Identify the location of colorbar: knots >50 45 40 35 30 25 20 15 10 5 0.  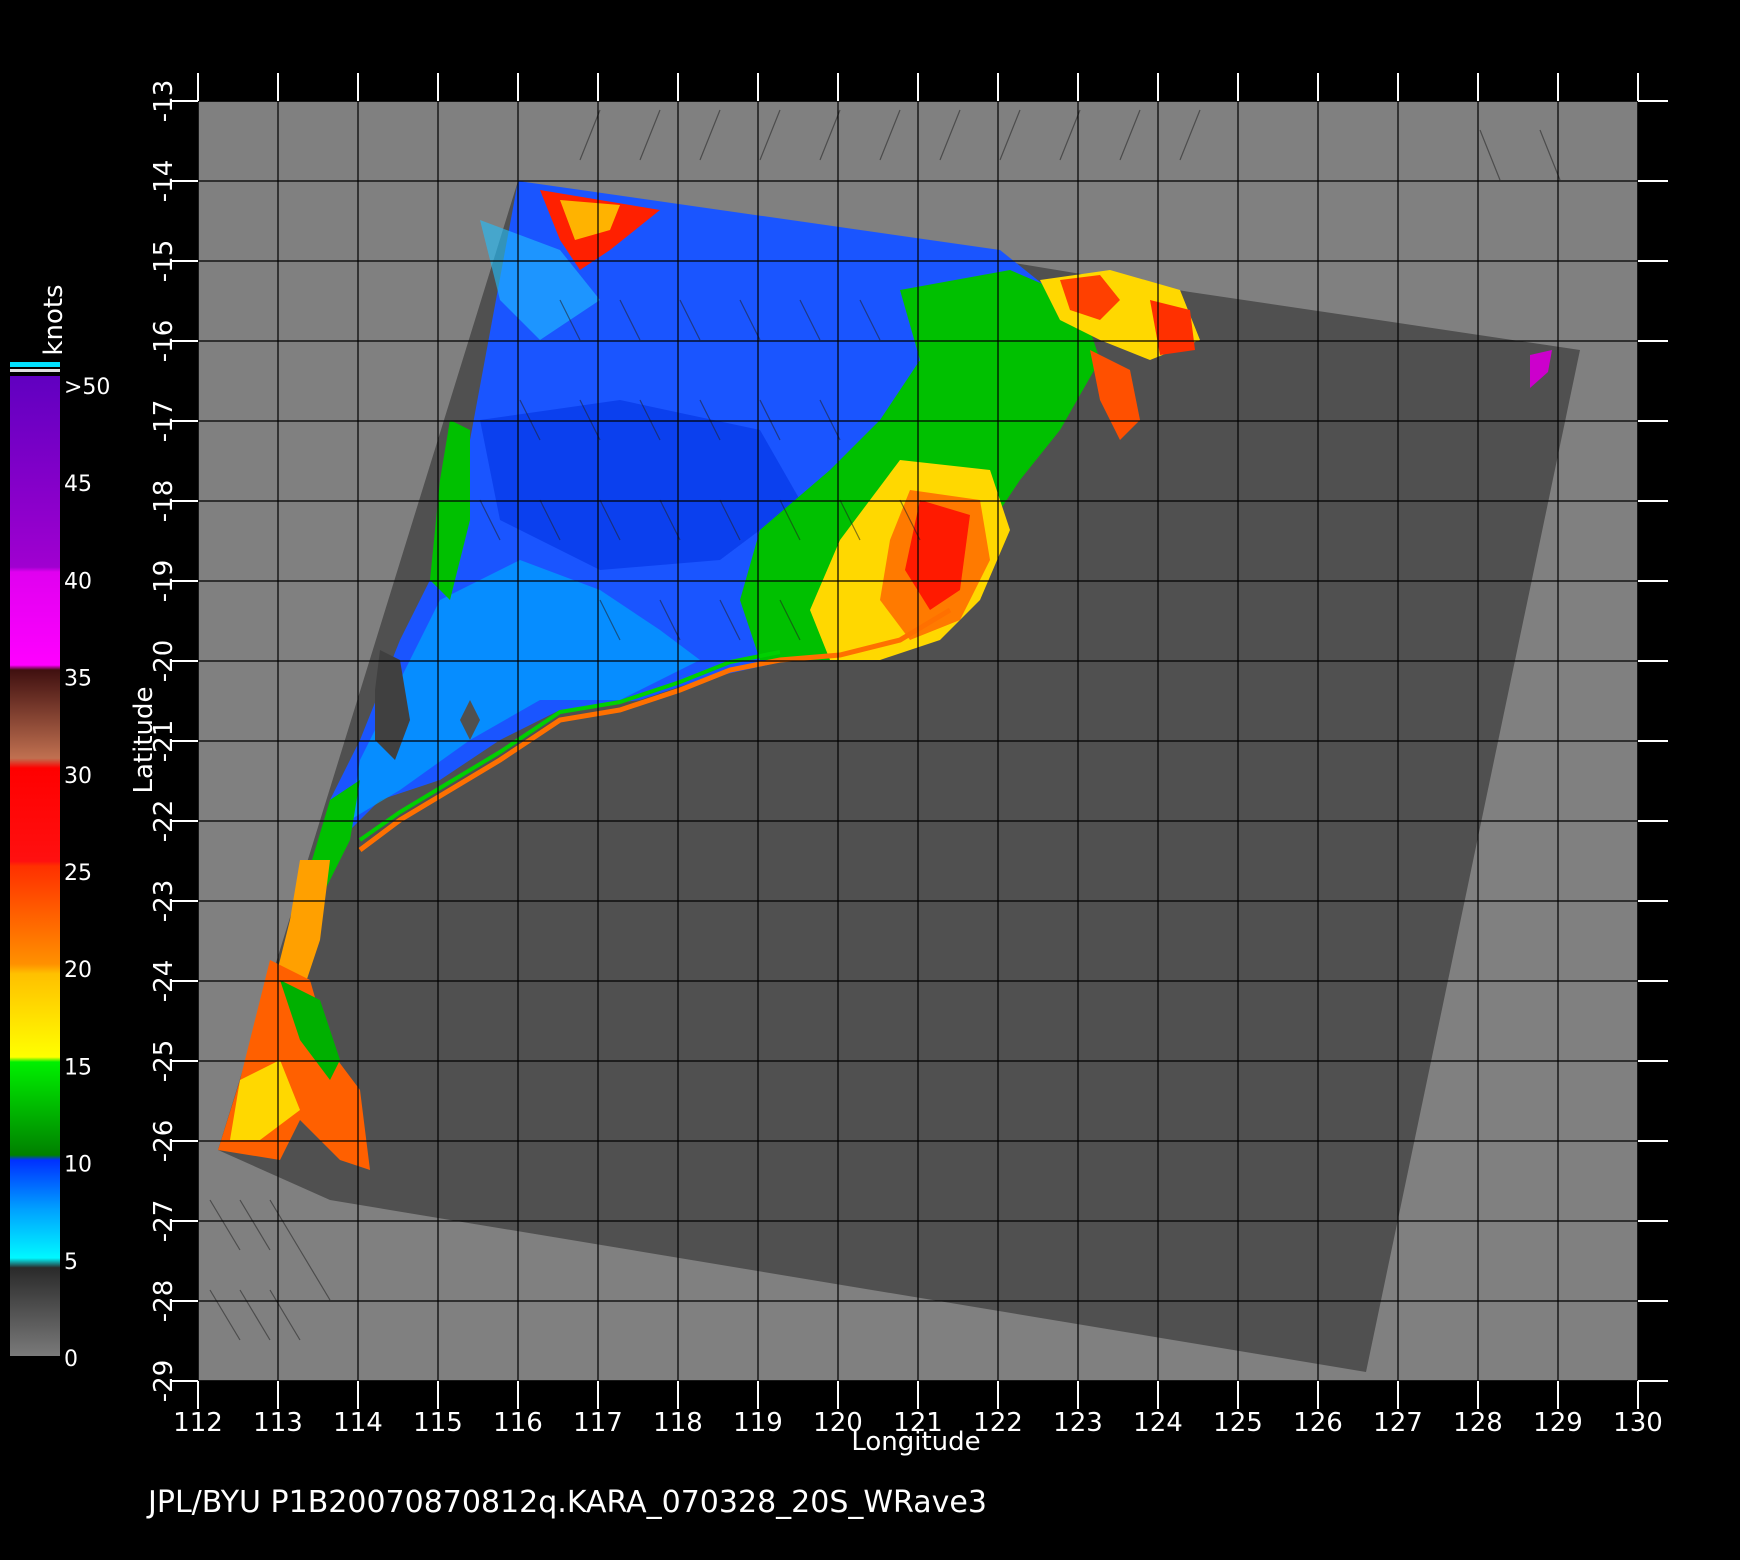
(60, 828).